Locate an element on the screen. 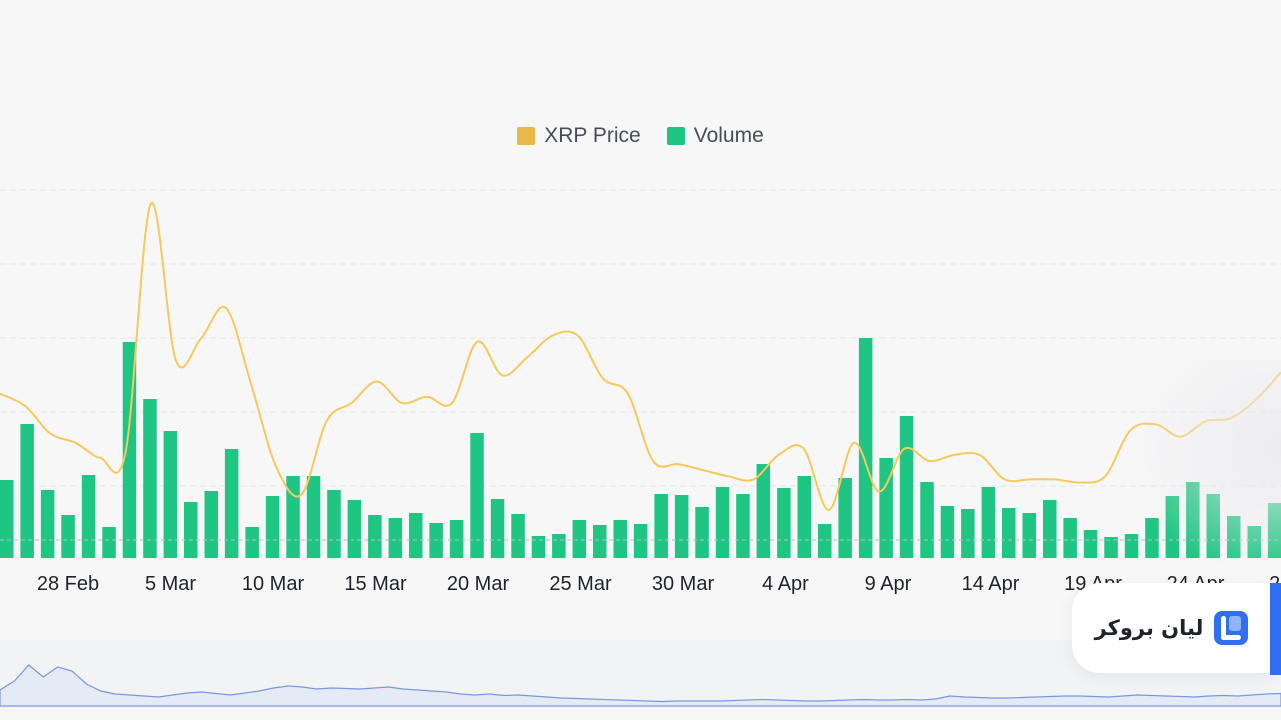 Image resolution: width=1281 pixels, height=720 pixels. legend: XRP Price Volume is located at coordinates (640, 136).